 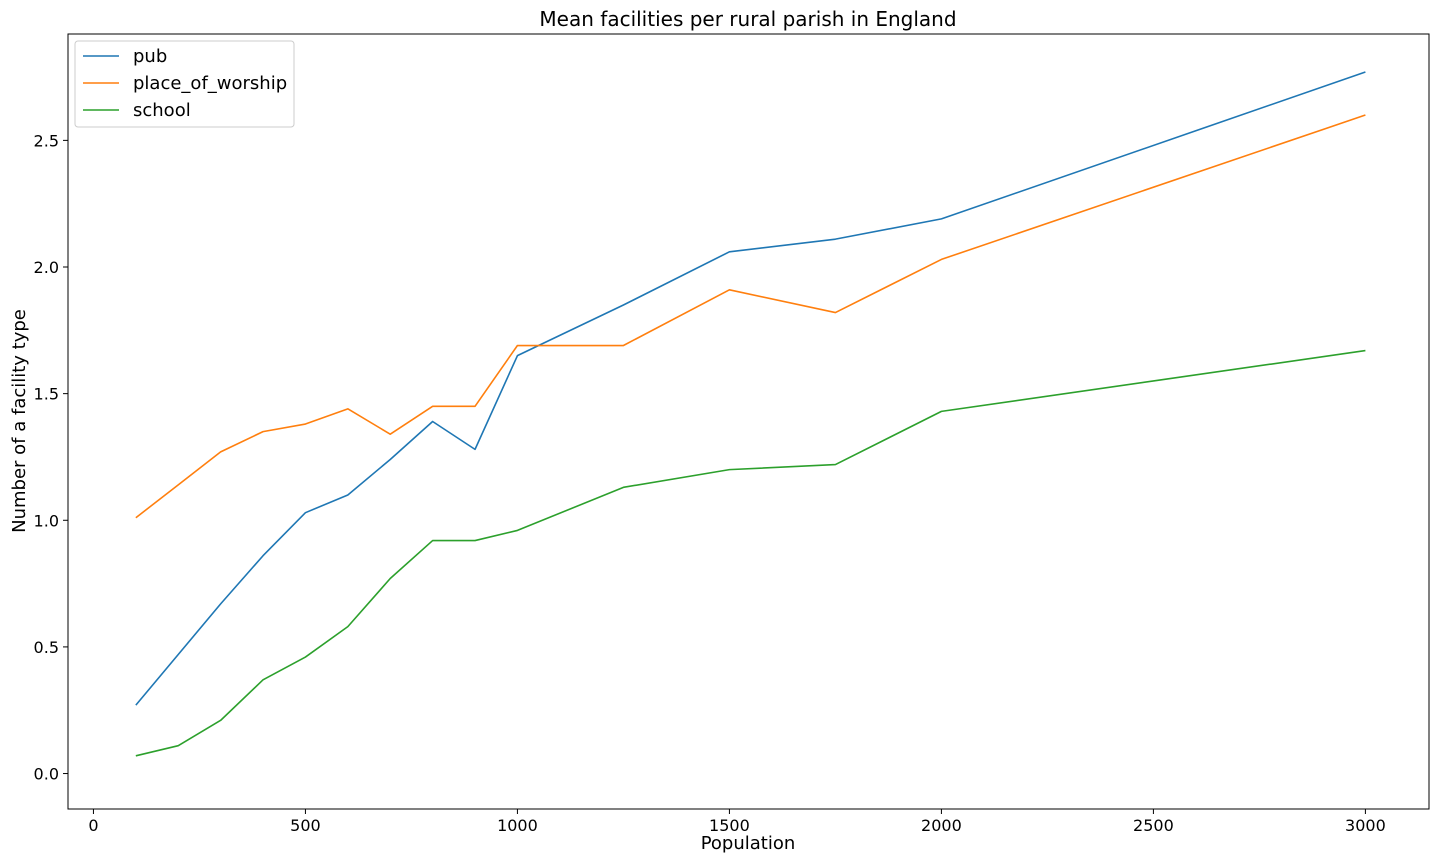 I want to click on legend-label-place-of-worship: place_of_worship, so click(x=210, y=83).